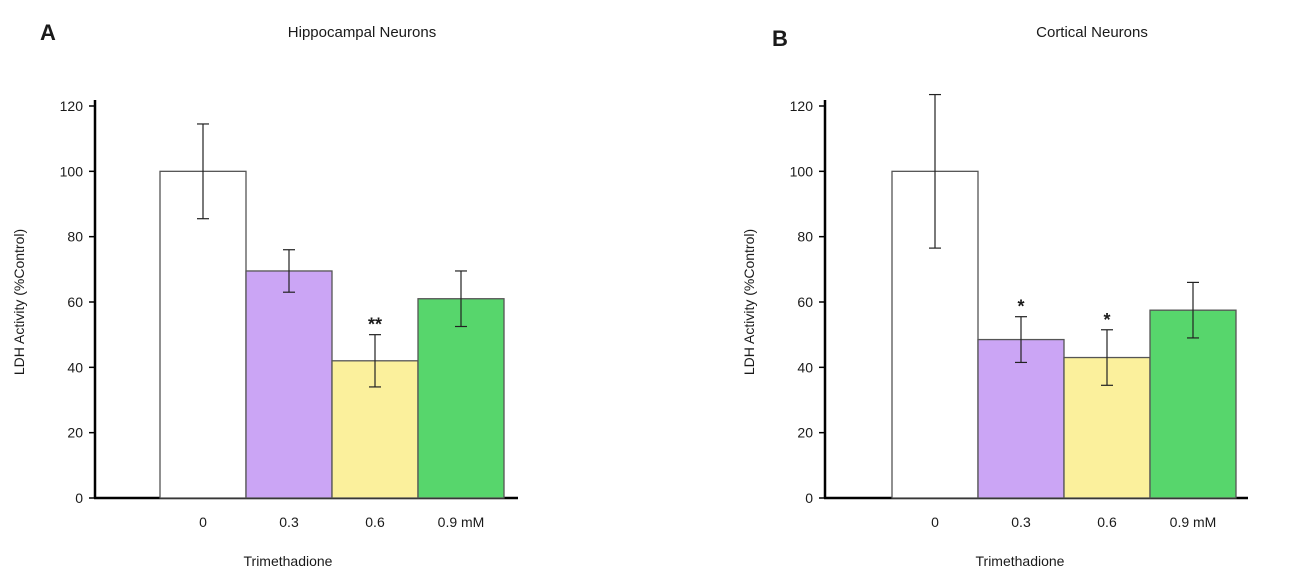 This screenshot has width=1304, height=575. What do you see at coordinates (19, 302) in the screenshot?
I see `y-axis-label-a: LDH Activity (%Control)` at bounding box center [19, 302].